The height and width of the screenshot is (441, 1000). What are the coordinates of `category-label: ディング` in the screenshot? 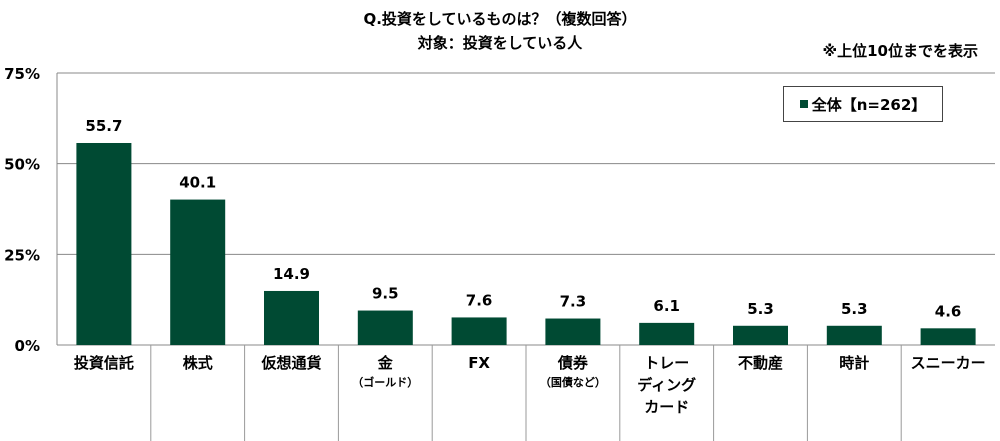 It's located at (666, 385).